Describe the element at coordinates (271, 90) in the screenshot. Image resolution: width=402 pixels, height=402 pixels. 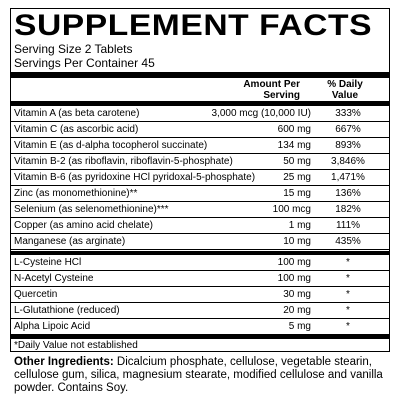
I see `amount-header: Amount Per Serving` at that location.